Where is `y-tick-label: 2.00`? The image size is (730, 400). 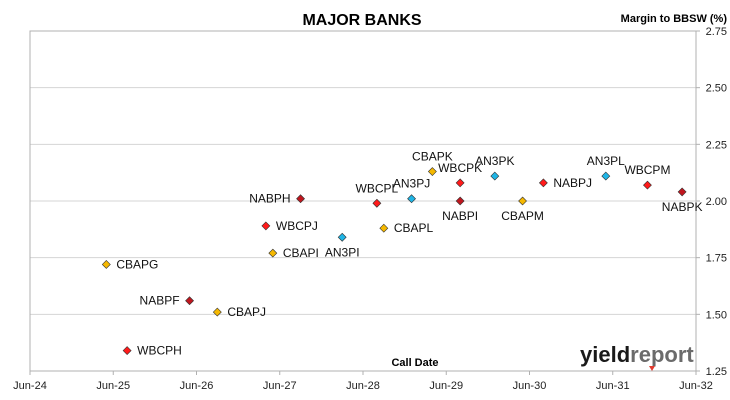
y-tick-label: 2.00 is located at coordinates (716, 202).